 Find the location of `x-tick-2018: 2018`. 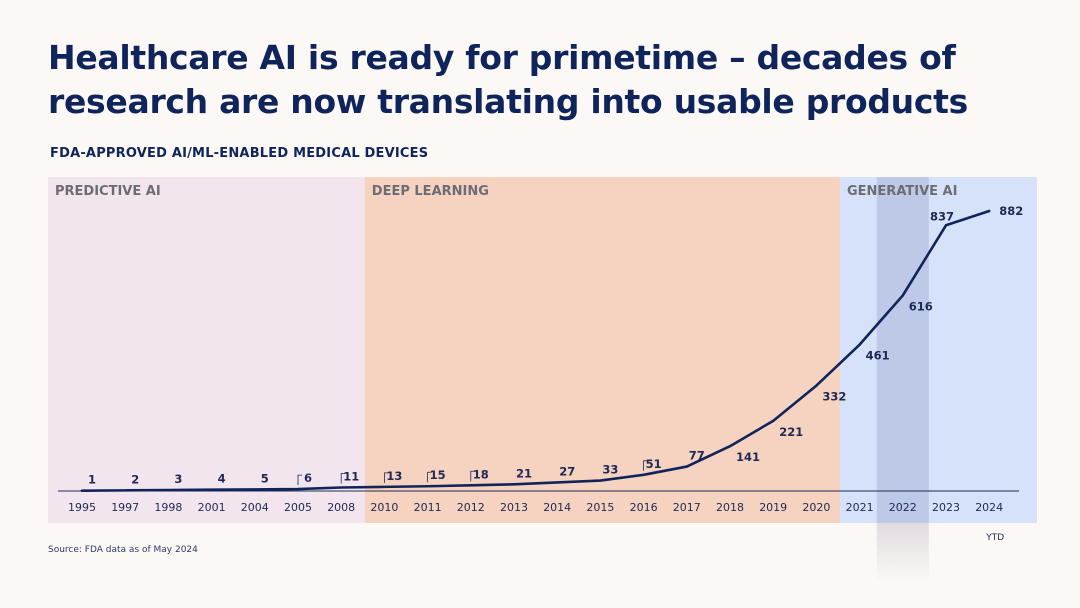

x-tick-2018: 2018 is located at coordinates (730, 507).